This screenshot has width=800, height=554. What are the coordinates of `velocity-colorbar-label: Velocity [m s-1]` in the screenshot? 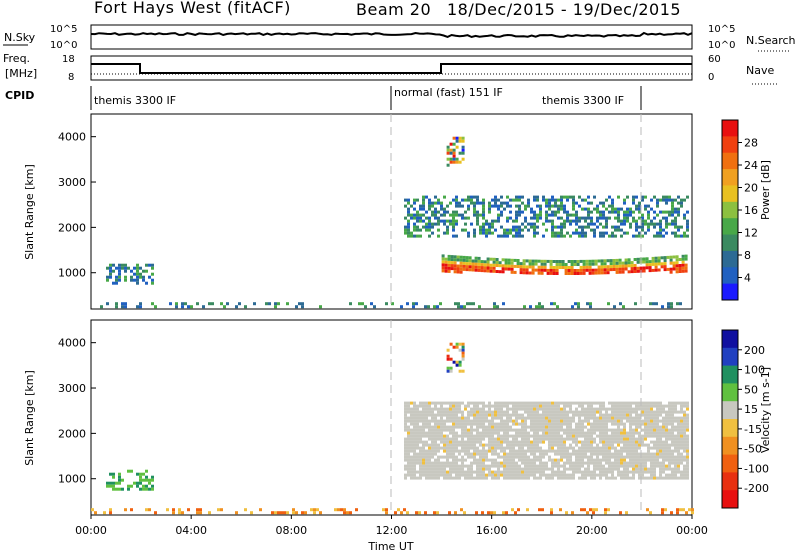 It's located at (765, 410).